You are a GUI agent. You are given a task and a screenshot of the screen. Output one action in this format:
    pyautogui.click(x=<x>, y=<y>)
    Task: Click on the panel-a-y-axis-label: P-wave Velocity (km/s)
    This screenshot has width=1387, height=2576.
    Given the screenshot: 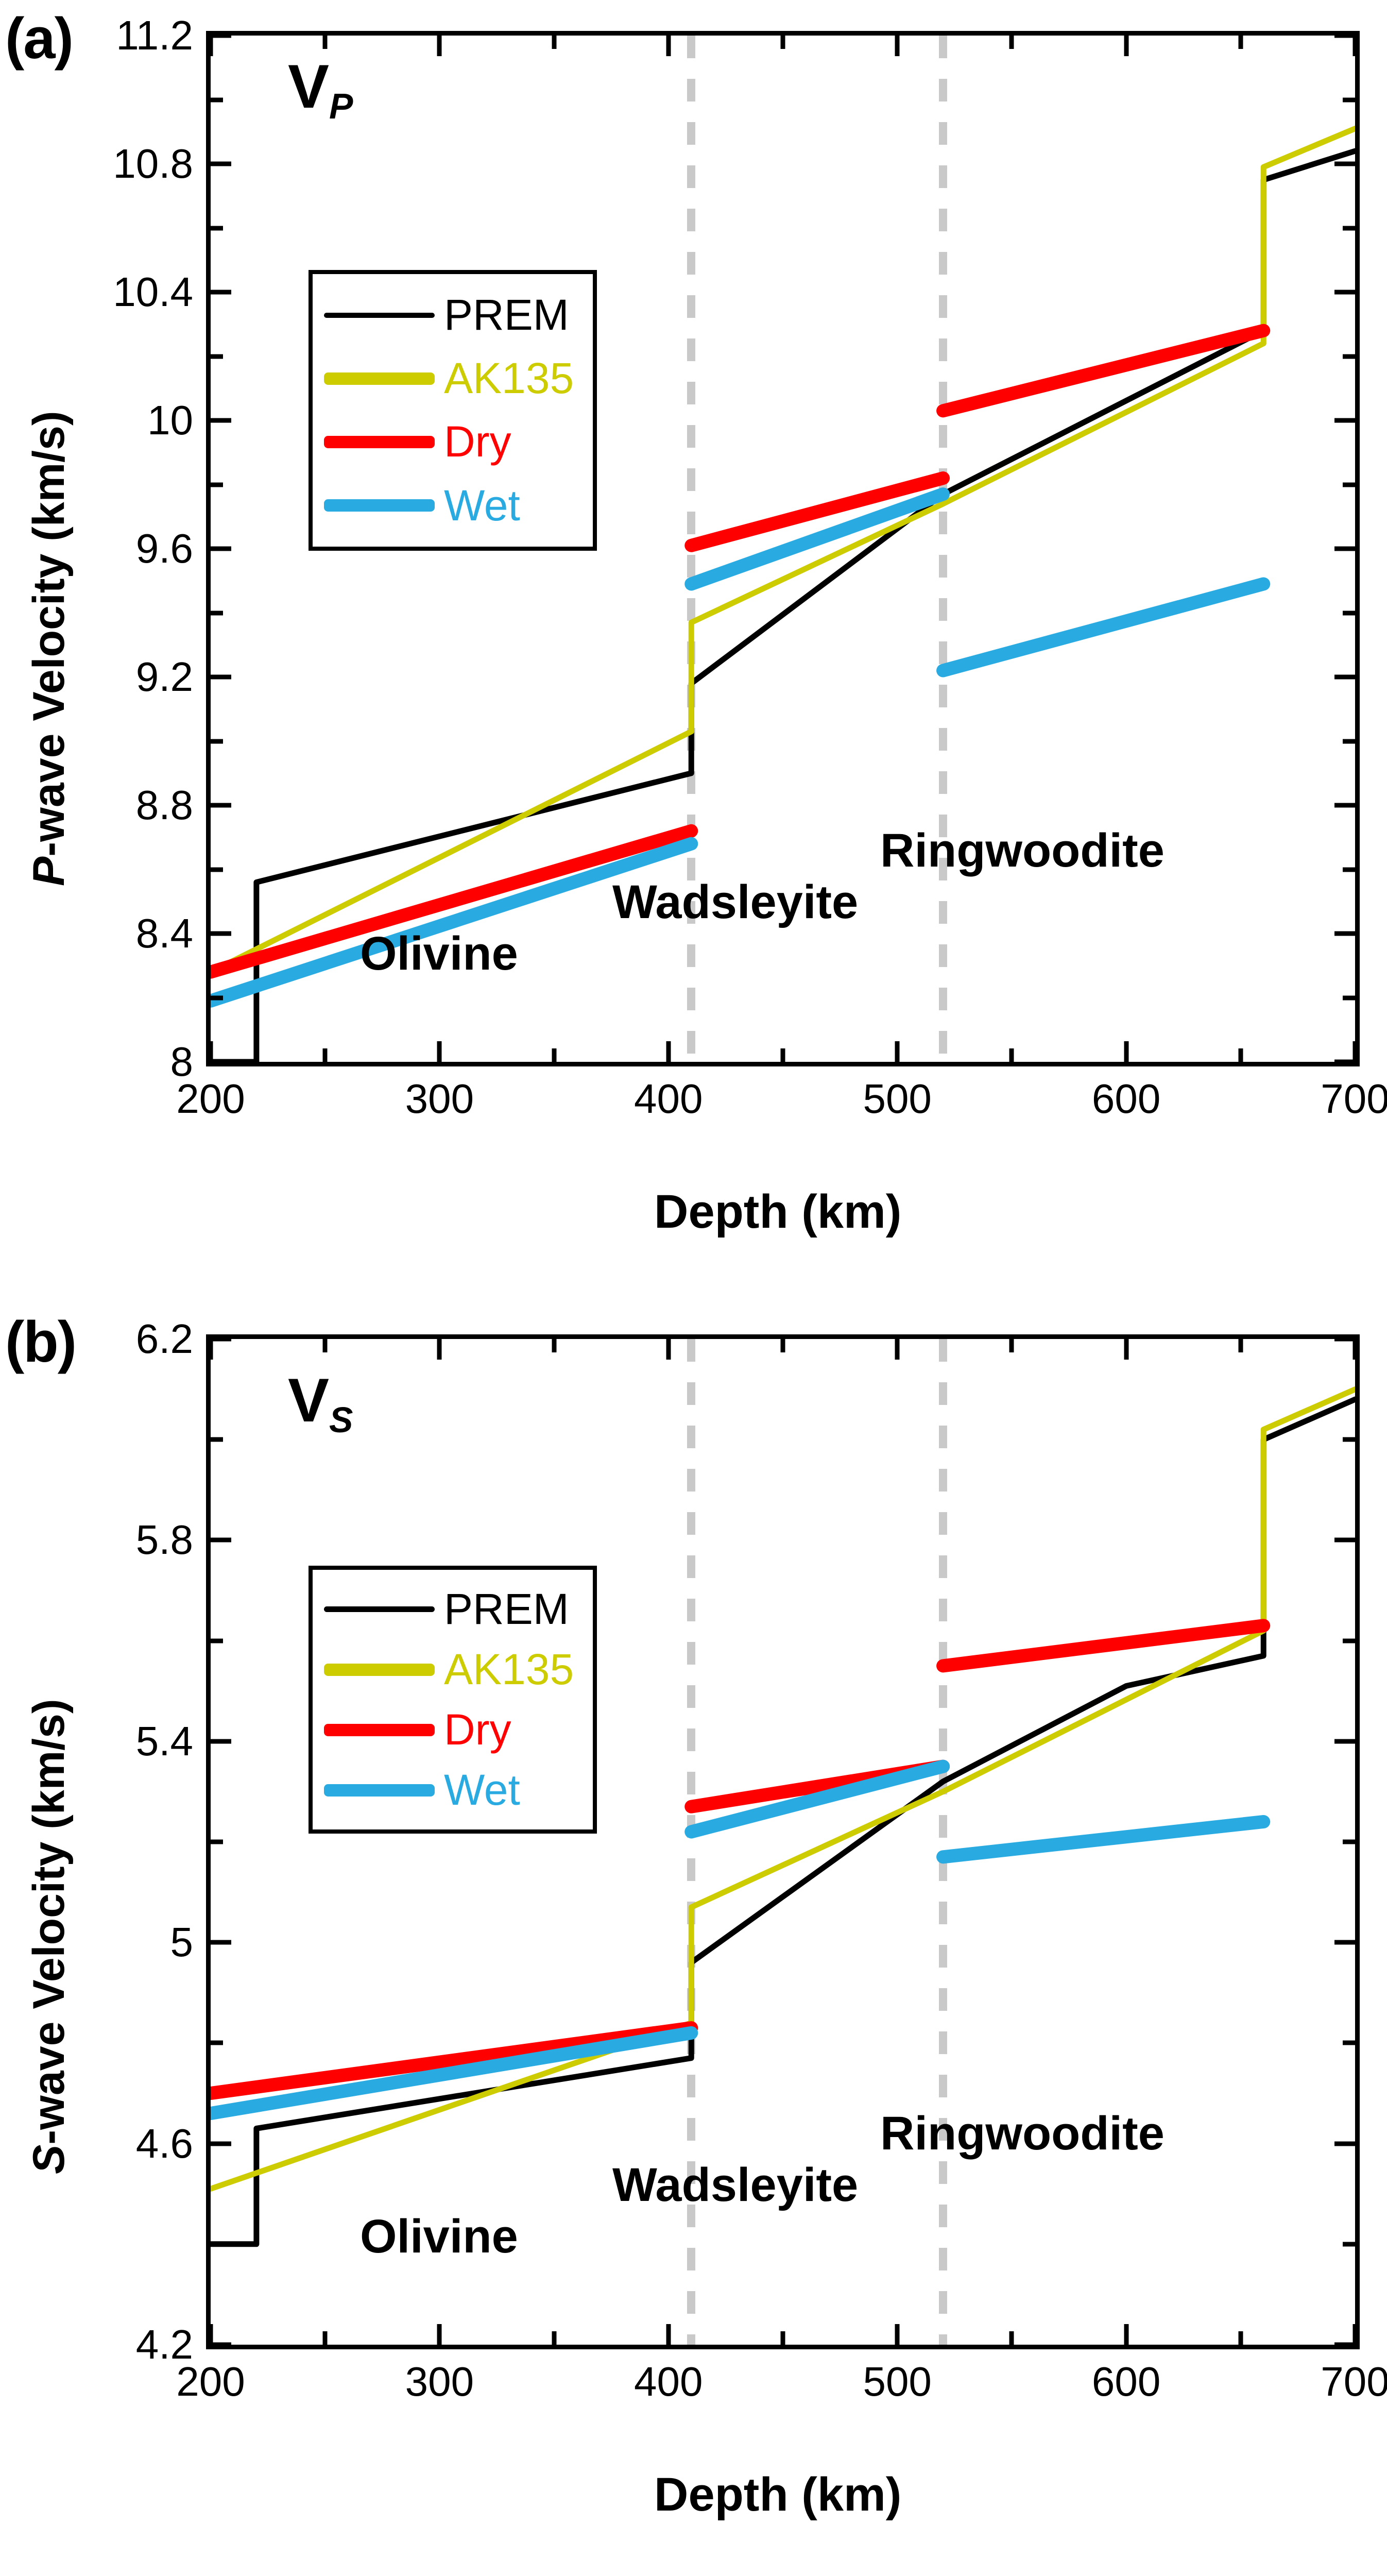 What is the action you would take?
    pyautogui.click(x=49, y=648)
    